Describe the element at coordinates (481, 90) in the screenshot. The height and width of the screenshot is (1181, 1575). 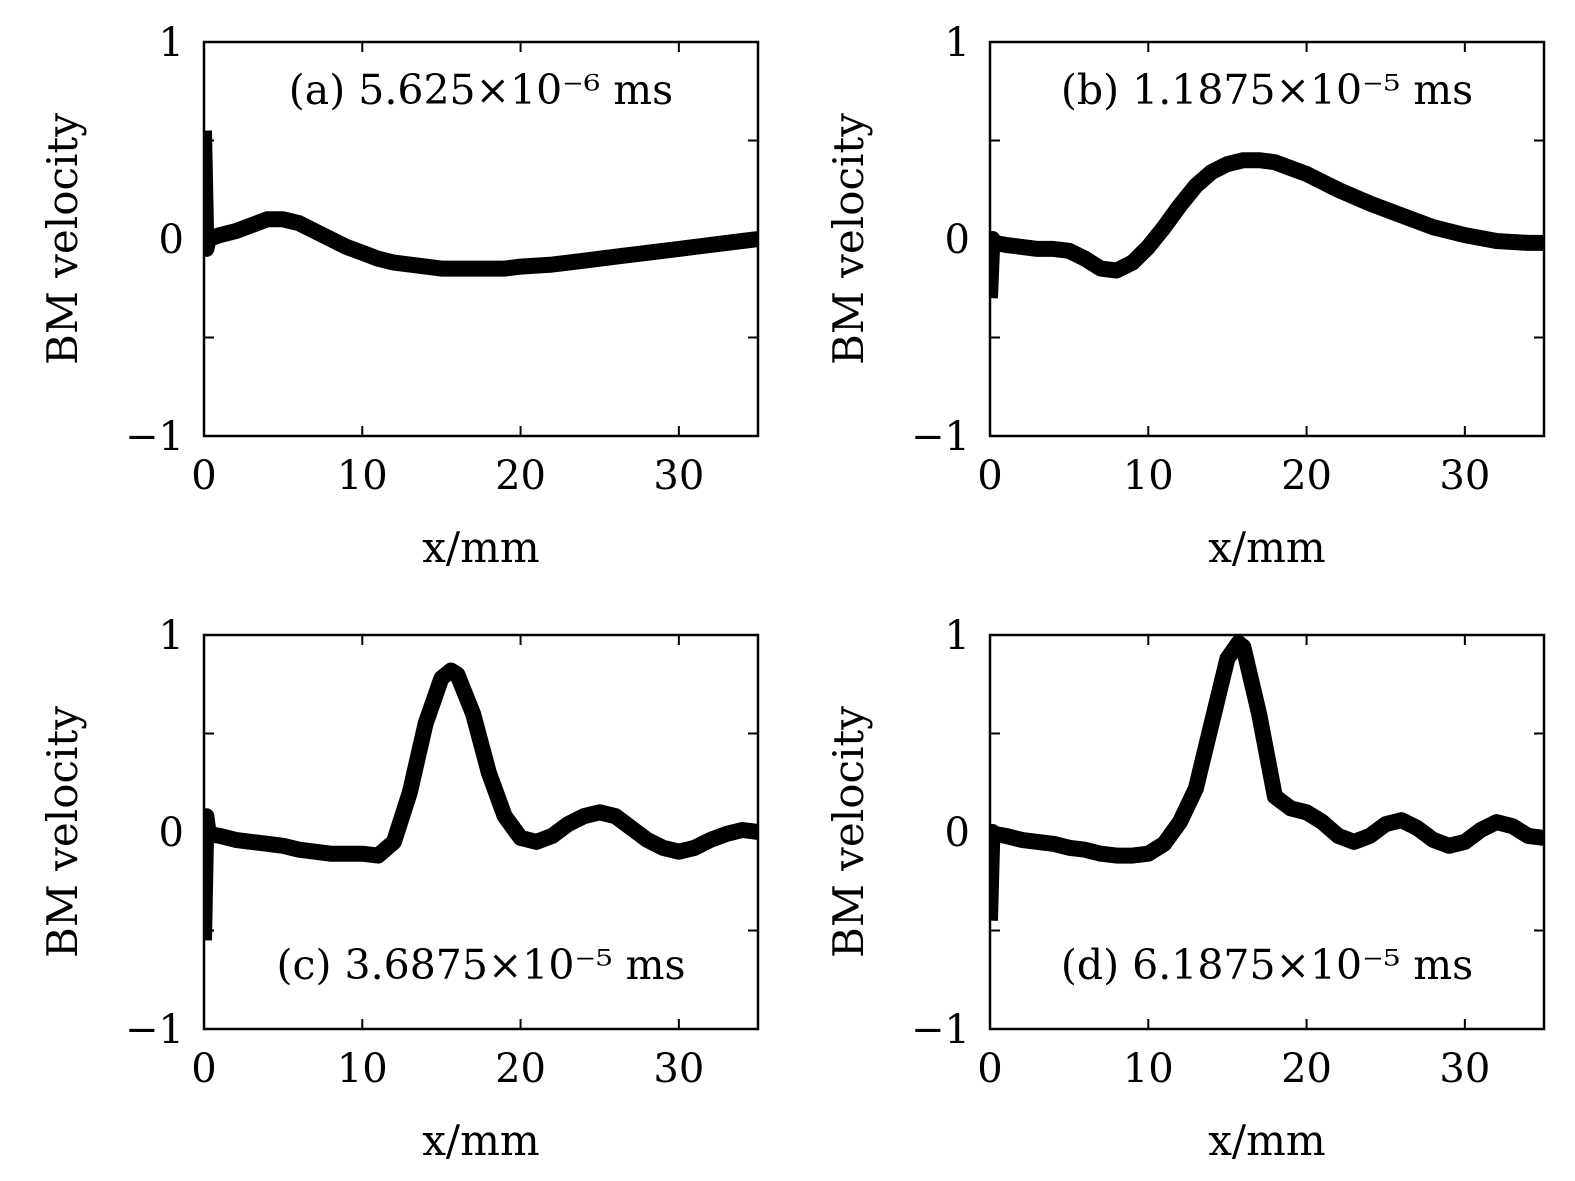
I see `panel-annotation: (a) 5.625×10⁻⁶ ms` at that location.